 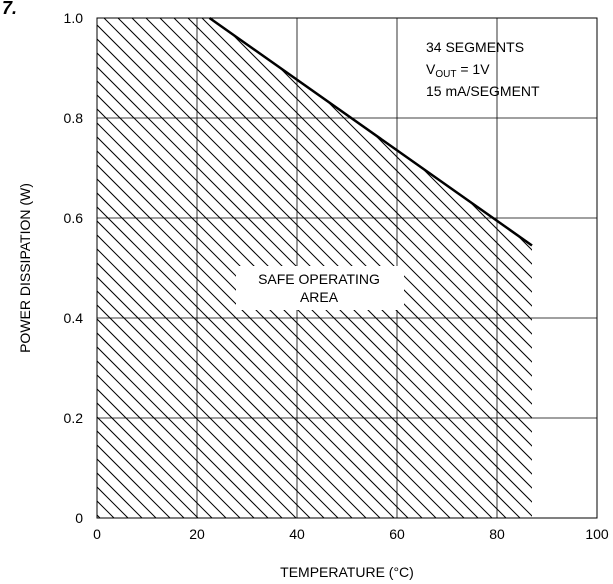 What do you see at coordinates (497, 534) in the screenshot?
I see `x-tick-label: 80` at bounding box center [497, 534].